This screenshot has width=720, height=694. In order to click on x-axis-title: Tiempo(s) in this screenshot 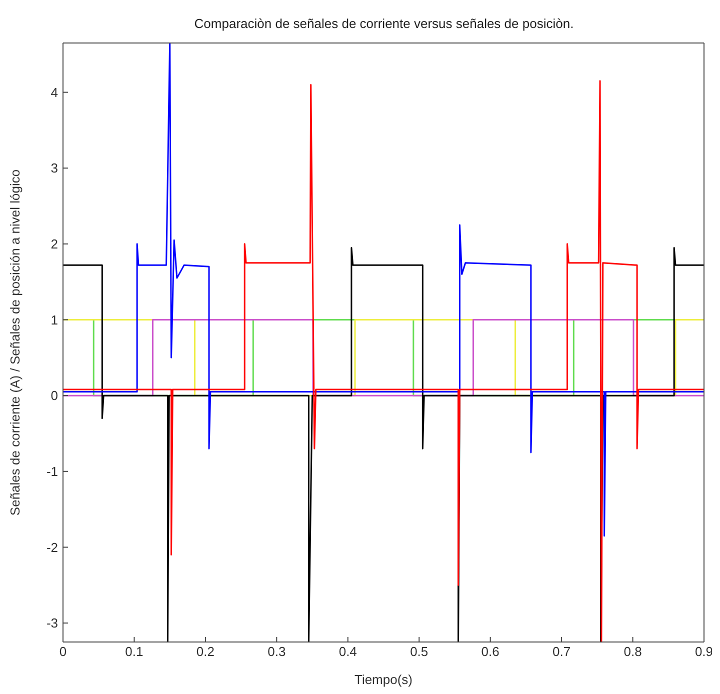, I will do `click(383, 679)`.